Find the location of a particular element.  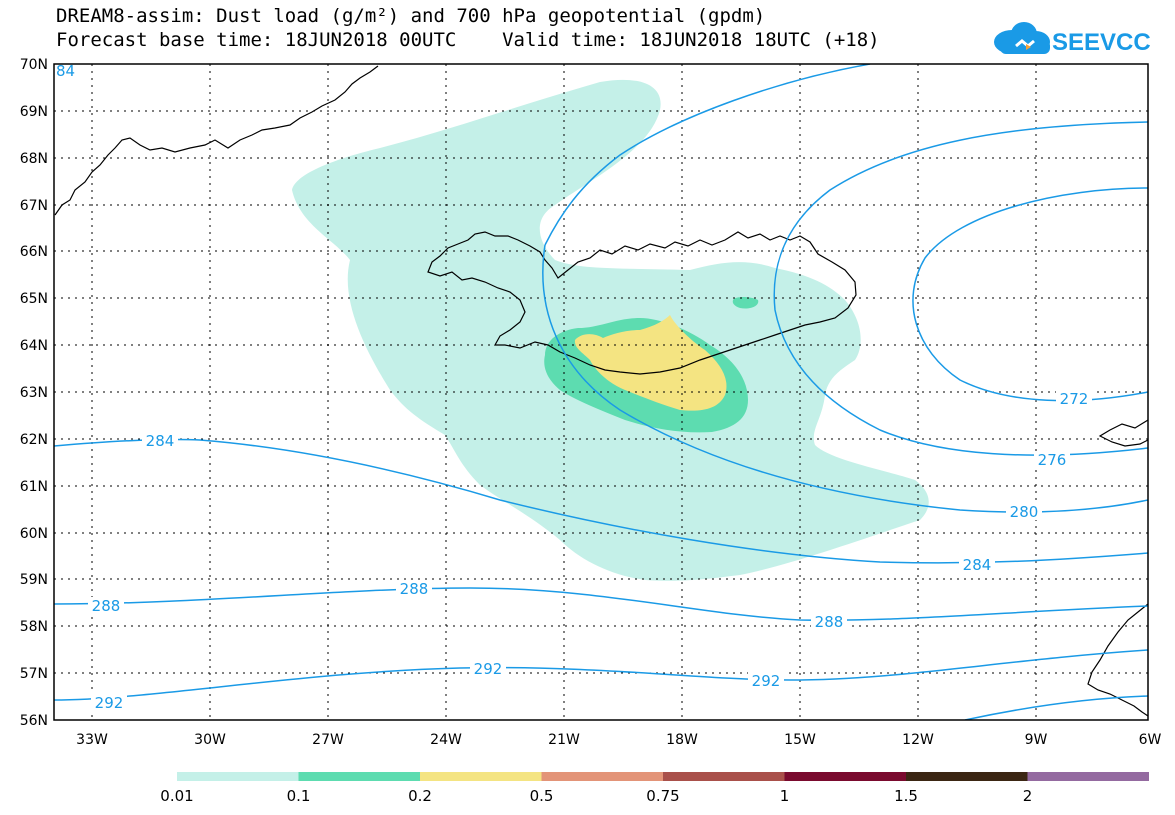

lon-label: 33W is located at coordinates (92, 740).